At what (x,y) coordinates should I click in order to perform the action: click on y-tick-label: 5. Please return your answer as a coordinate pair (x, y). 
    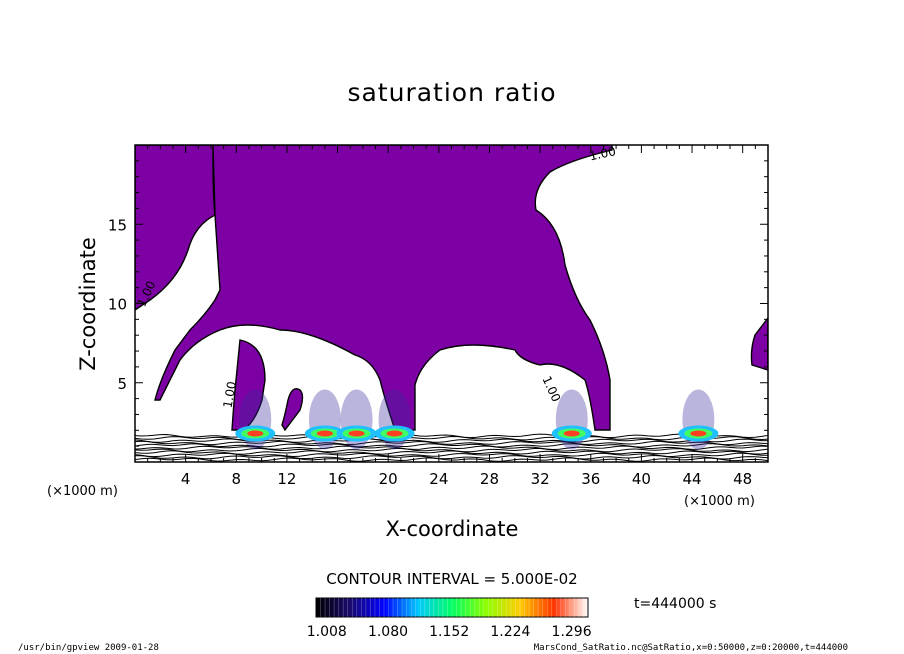
    Looking at the image, I should click on (122, 384).